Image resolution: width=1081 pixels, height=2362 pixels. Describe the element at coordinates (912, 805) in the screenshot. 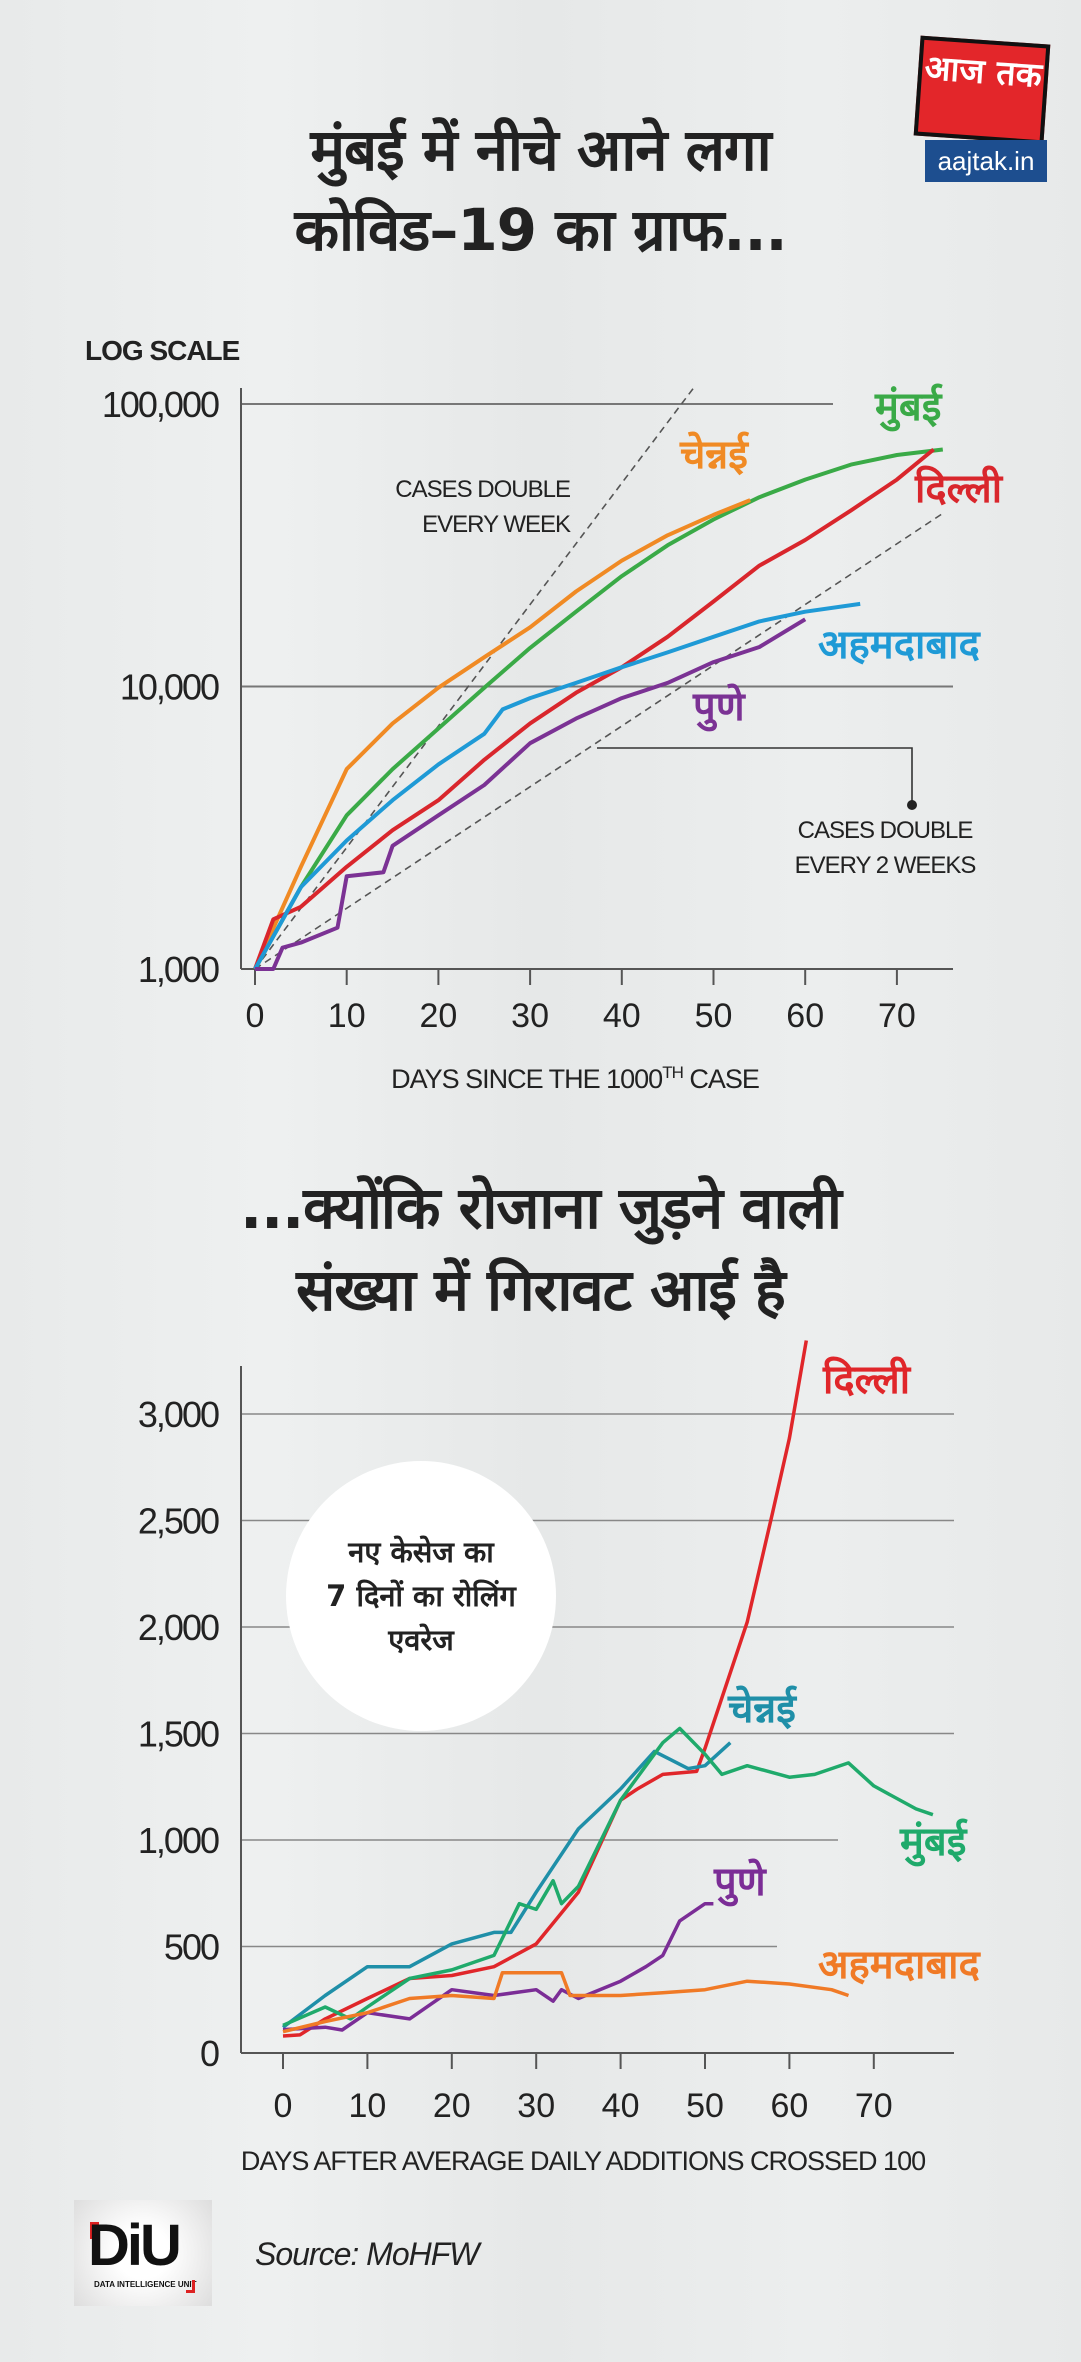

I see `annotation-dot` at that location.